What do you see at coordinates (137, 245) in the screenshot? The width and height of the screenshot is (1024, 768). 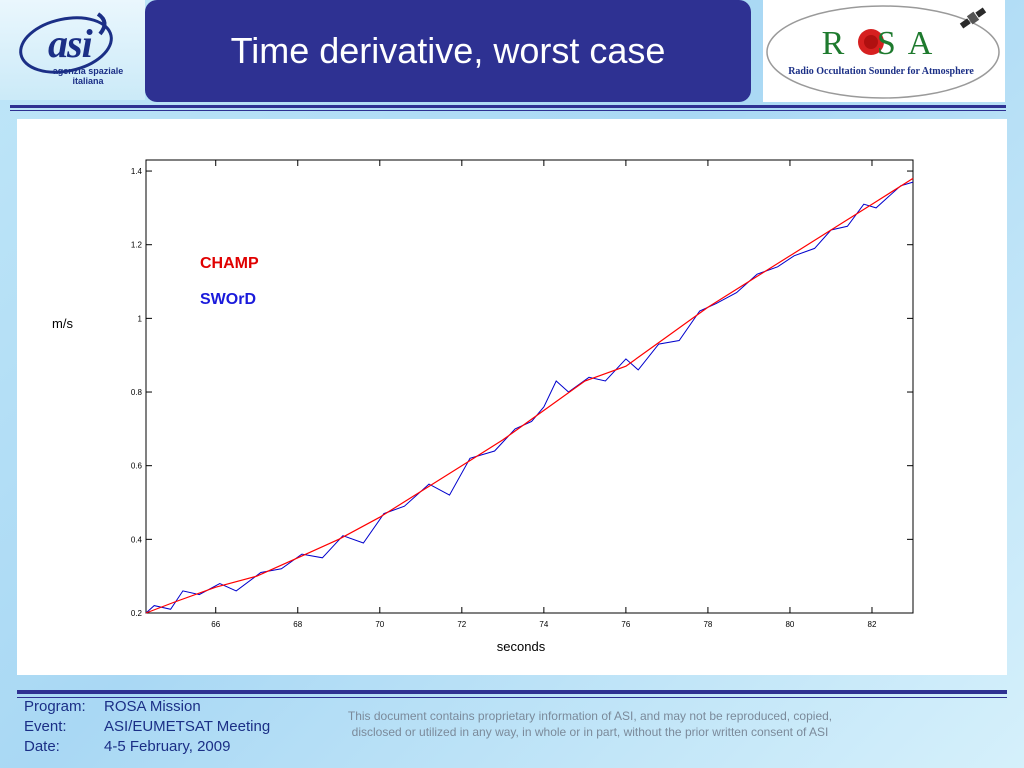 I see `y-tick-label: 1.2` at bounding box center [137, 245].